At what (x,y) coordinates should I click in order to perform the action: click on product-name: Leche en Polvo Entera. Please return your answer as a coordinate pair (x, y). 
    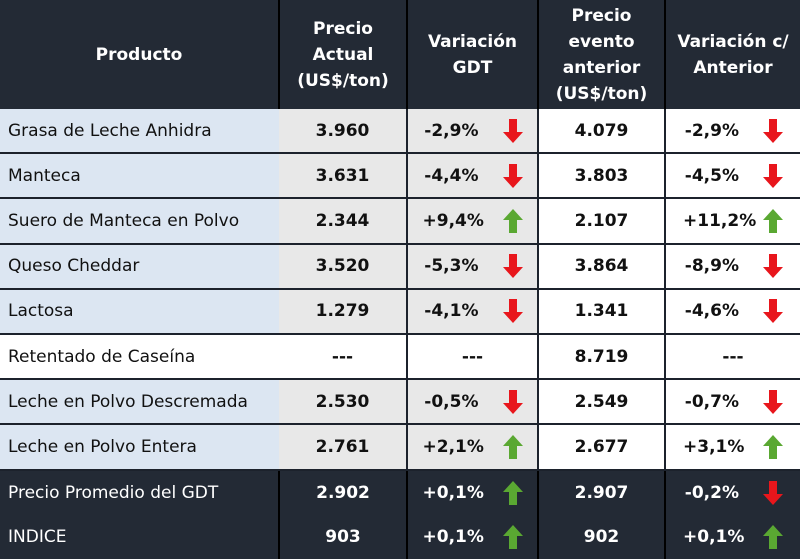
    Looking at the image, I should click on (139, 447).